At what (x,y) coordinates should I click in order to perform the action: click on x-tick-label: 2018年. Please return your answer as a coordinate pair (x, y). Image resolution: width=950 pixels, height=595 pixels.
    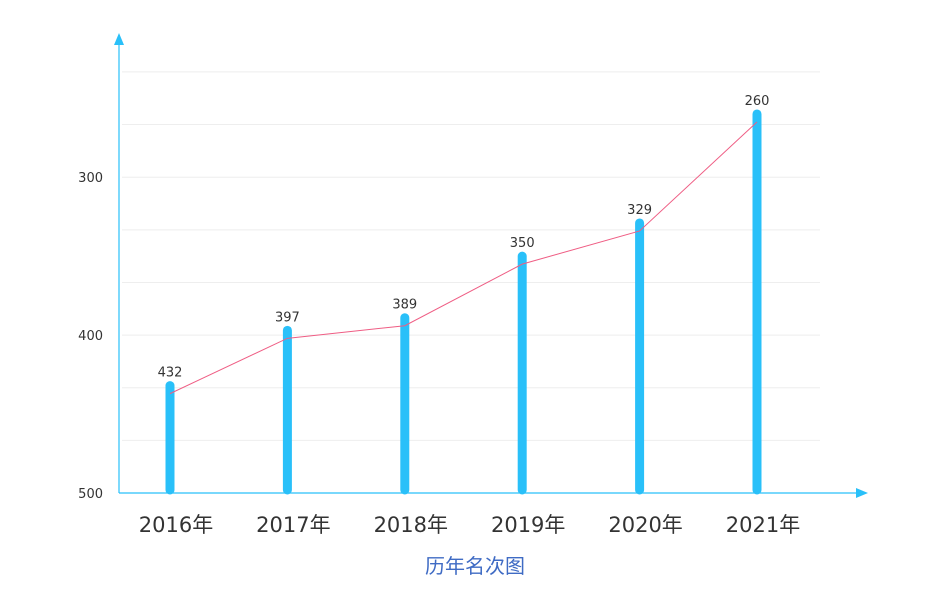
    Looking at the image, I should click on (411, 525).